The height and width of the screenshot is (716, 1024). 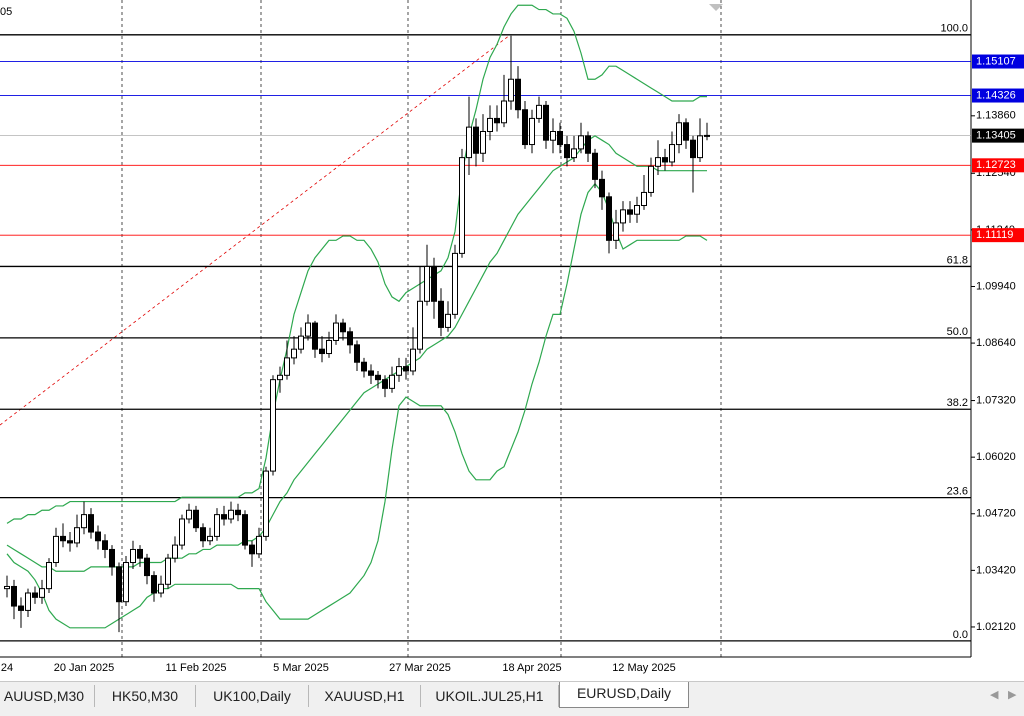 What do you see at coordinates (252, 696) in the screenshot?
I see `tab: UK100,Daily` at bounding box center [252, 696].